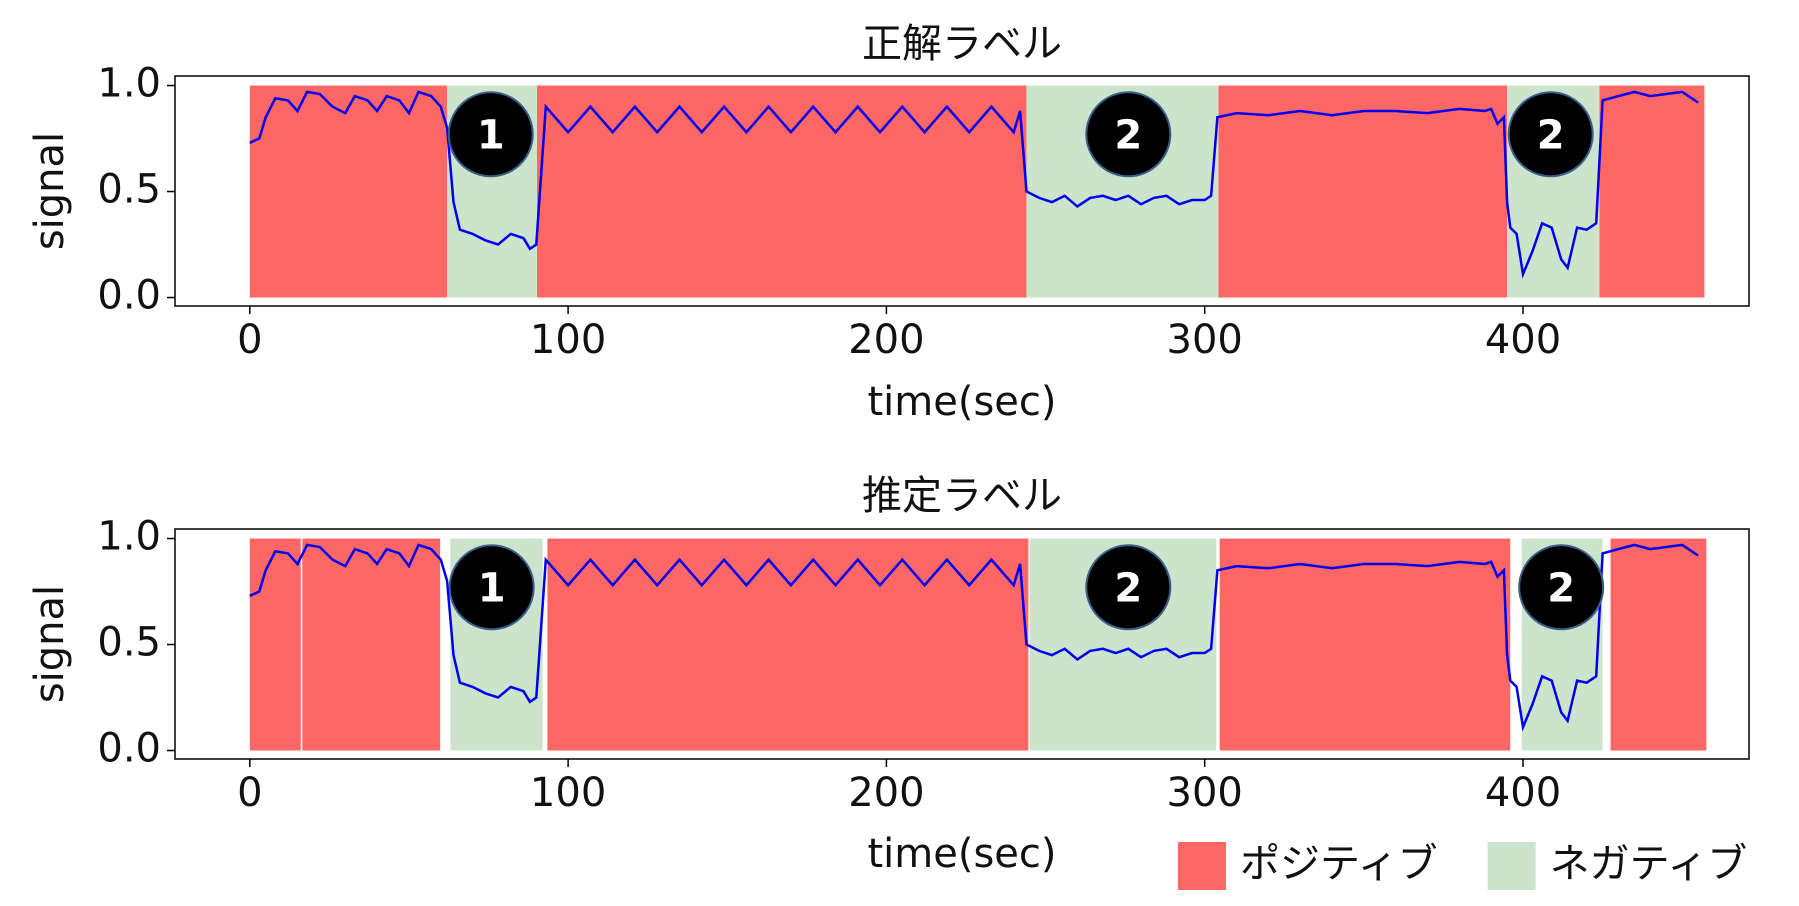 The width and height of the screenshot is (1799, 906). I want to click on chart-title: 正解ラベル, so click(962, 44).